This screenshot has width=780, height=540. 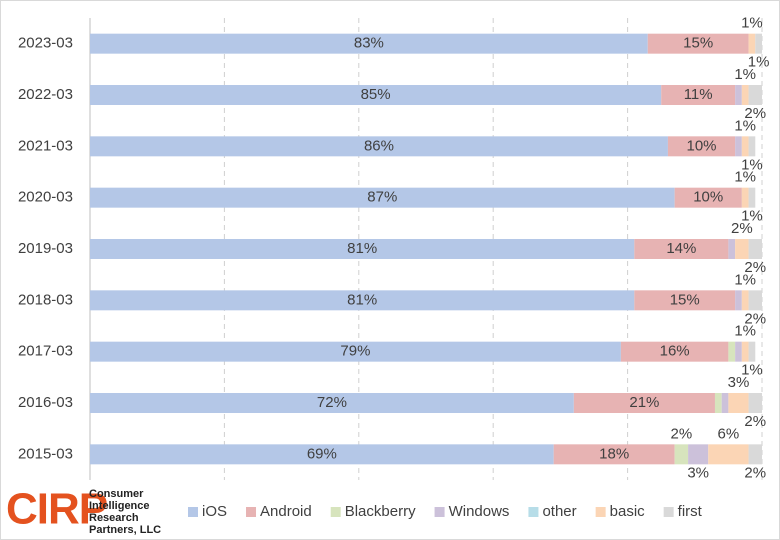 I want to click on data-label: 72%, so click(x=332, y=402).